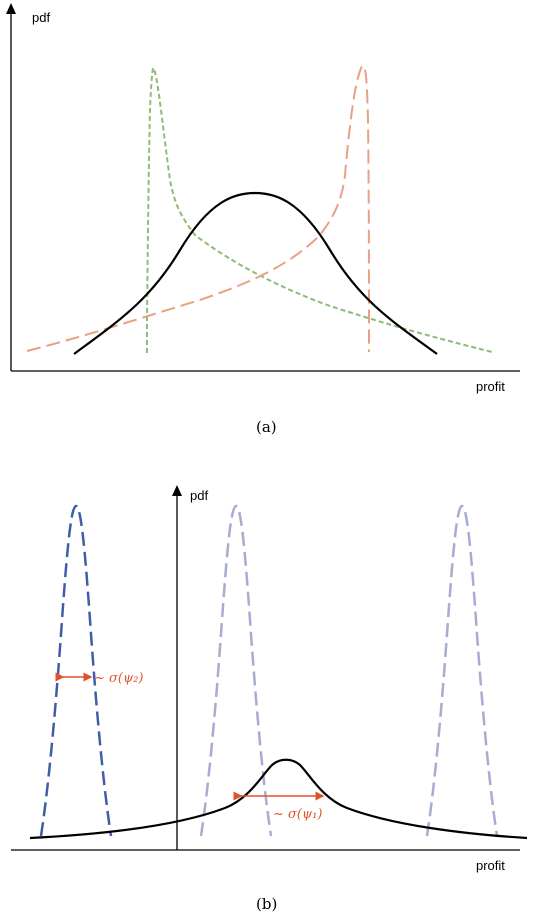 This screenshot has height=920, width=533. What do you see at coordinates (76, 670) in the screenshot?
I see `panel-b-dark-blue-peak` at bounding box center [76, 670].